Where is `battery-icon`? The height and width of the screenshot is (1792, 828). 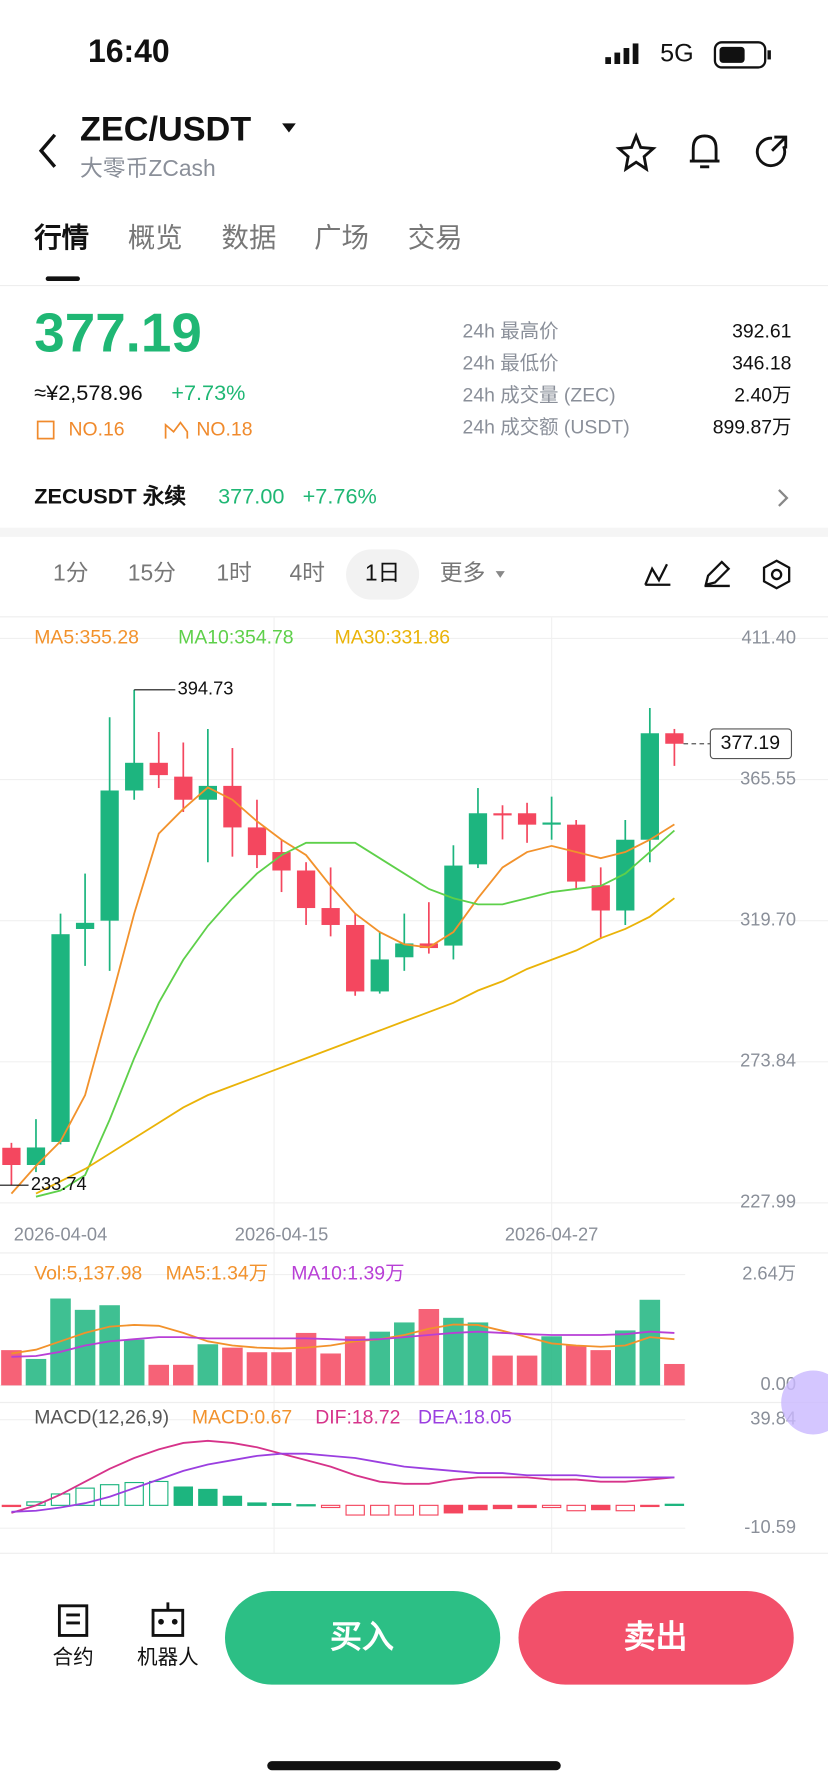
battery-icon is located at coordinates (742, 55).